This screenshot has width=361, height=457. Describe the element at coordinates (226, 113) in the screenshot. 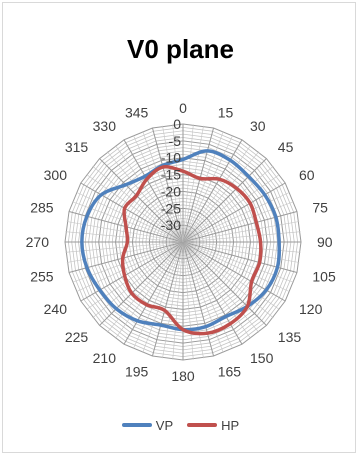

I see `angle-label-15: 15` at that location.